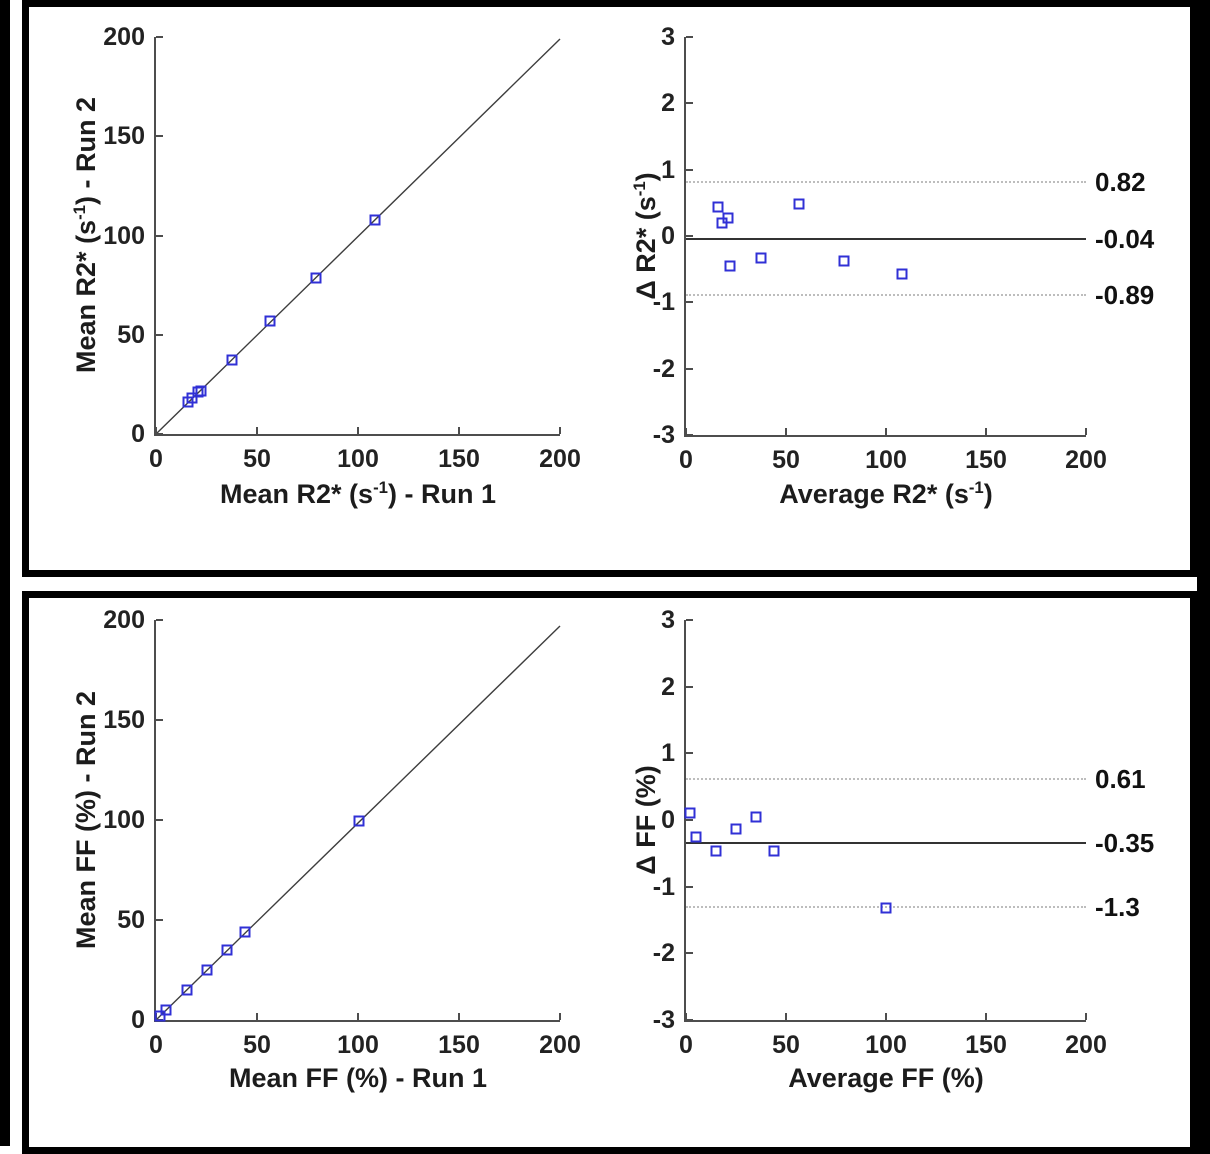  I want to click on outer-border-right, so click(1203, 577).